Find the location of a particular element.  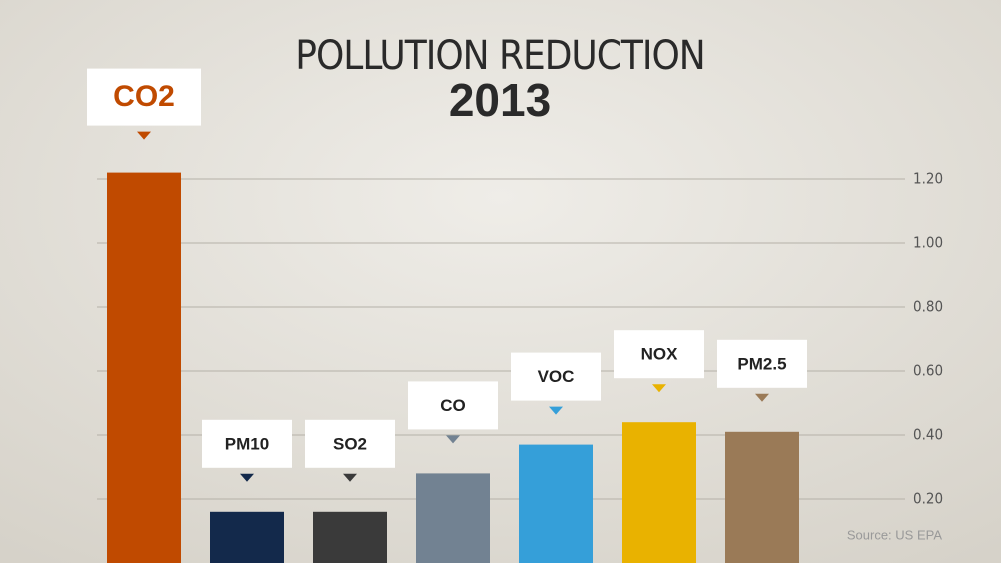

category-label: SO2 is located at coordinates (350, 443).